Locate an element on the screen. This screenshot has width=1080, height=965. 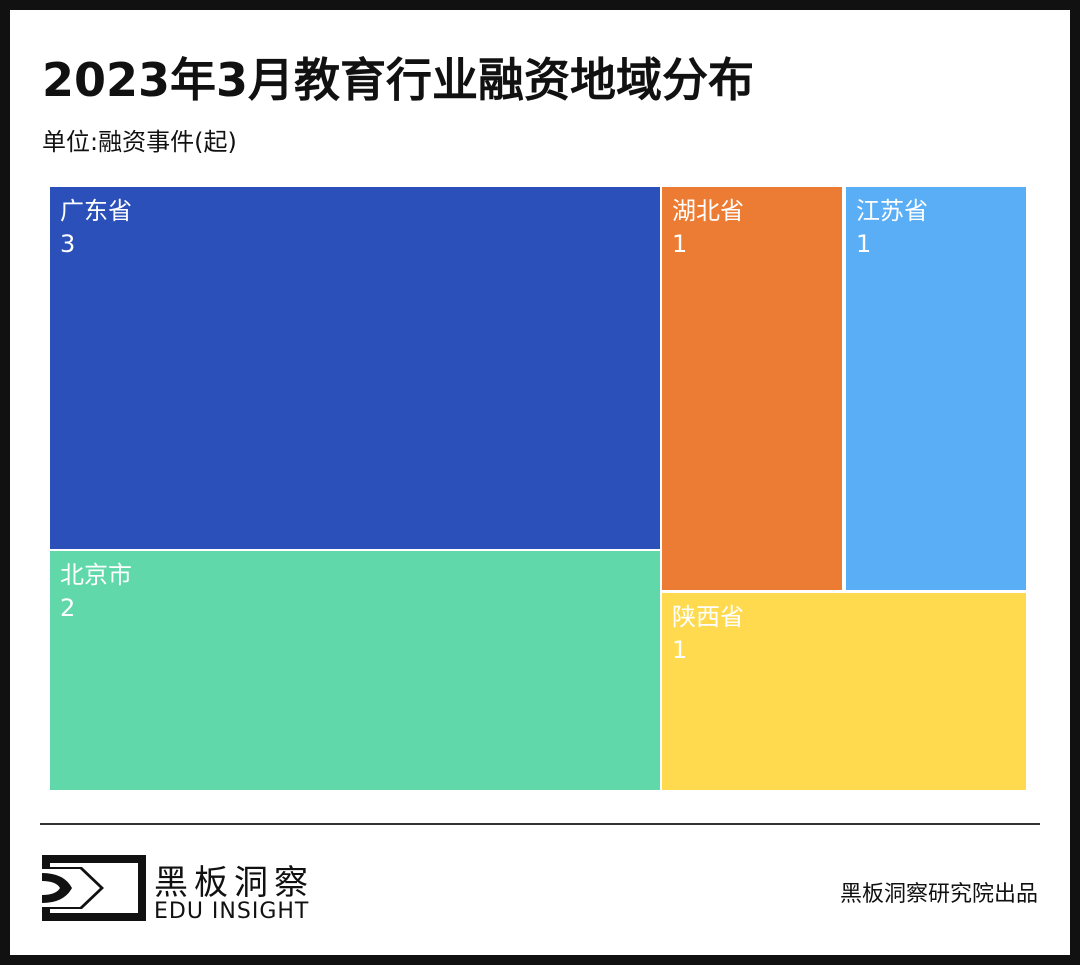
edu-insight-logo-icon is located at coordinates (94, 888).